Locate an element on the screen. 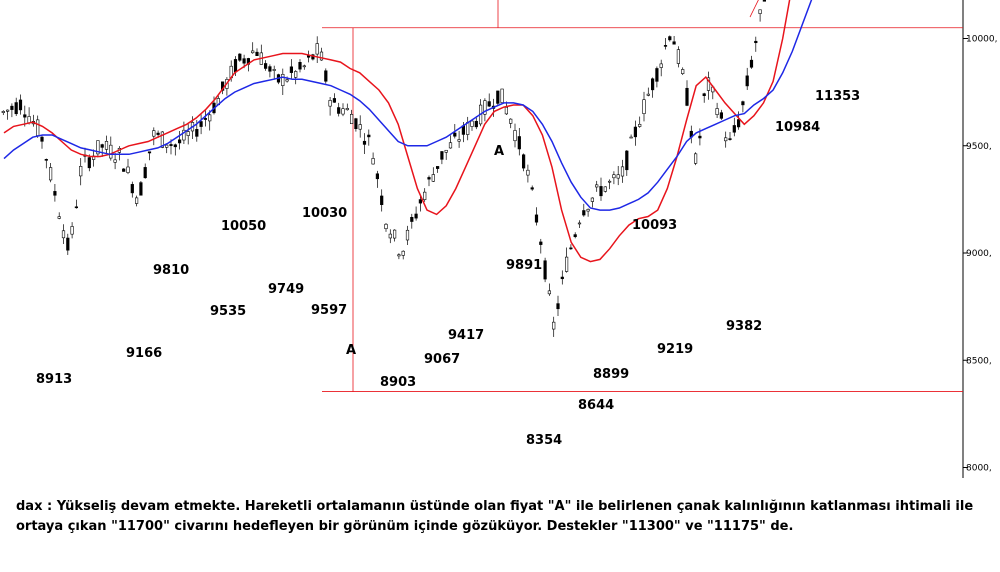 The width and height of the screenshot is (1000, 572). price-label: 10984 is located at coordinates (797, 127).